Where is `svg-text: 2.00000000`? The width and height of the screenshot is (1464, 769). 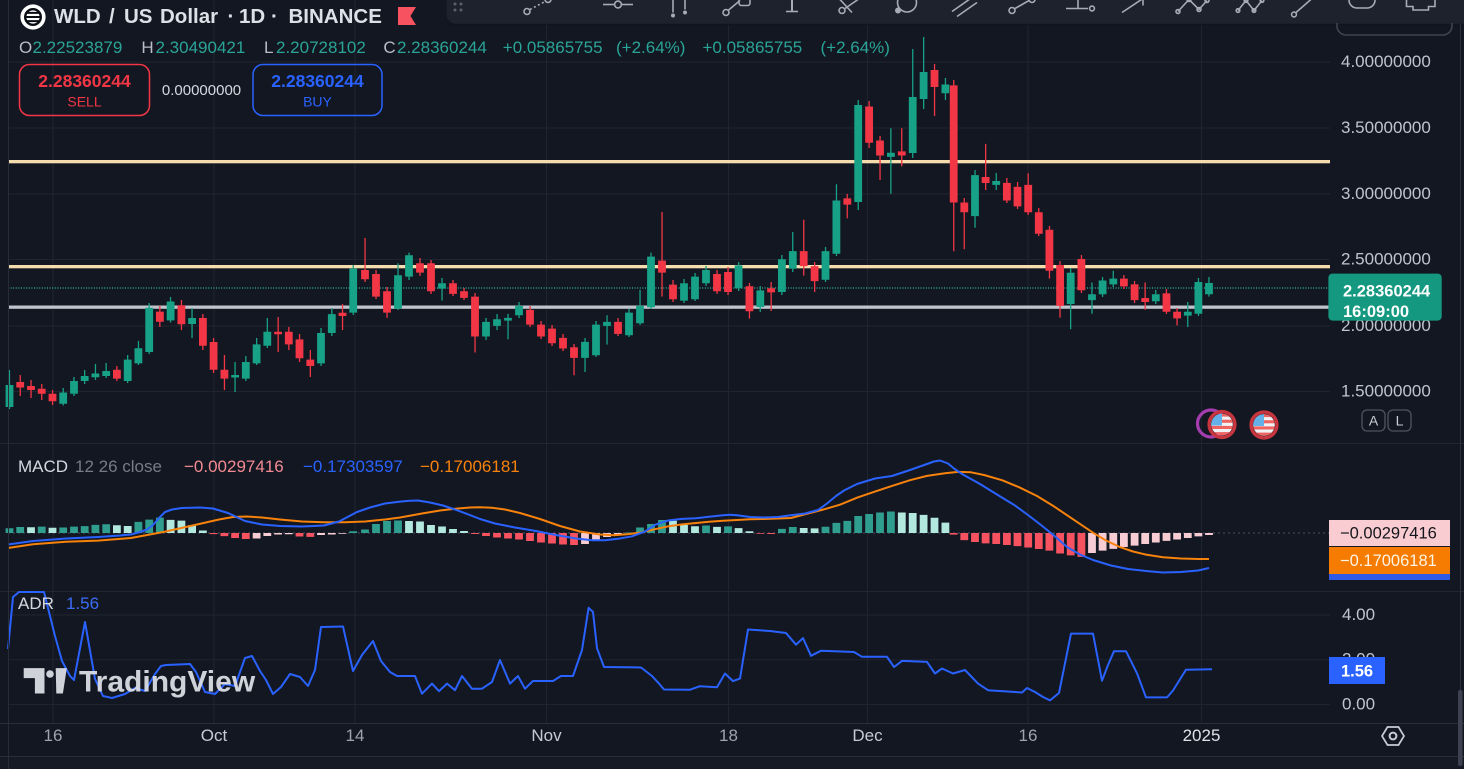
svg-text: 2.00000000 is located at coordinates (1386, 325).